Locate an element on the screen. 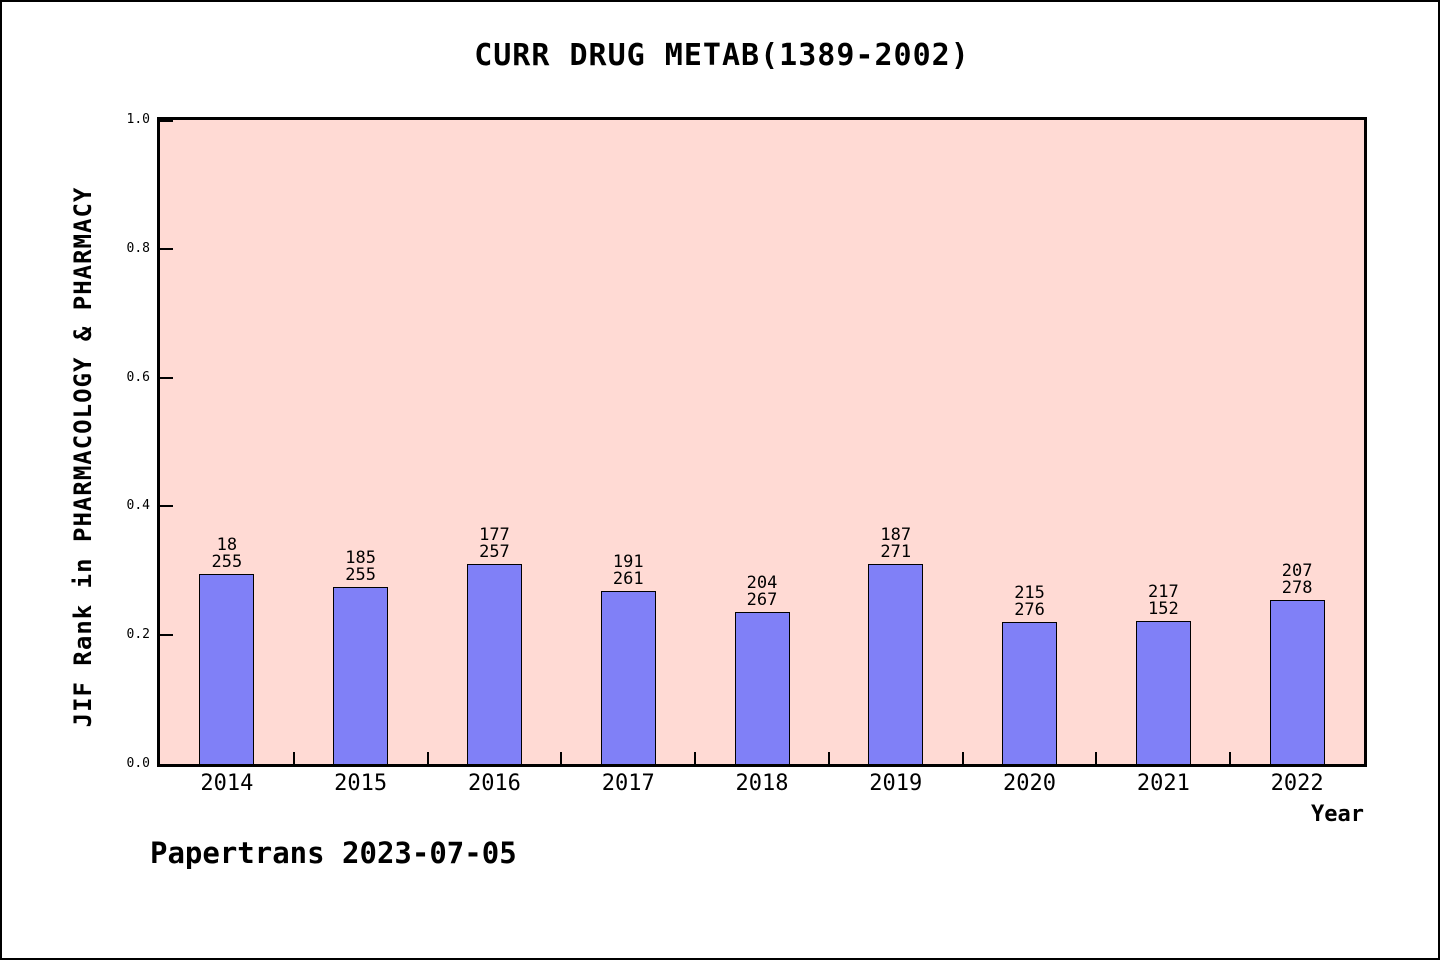 Image resolution: width=1440 pixels, height=960 pixels. bar-2014 is located at coordinates (227, 669).